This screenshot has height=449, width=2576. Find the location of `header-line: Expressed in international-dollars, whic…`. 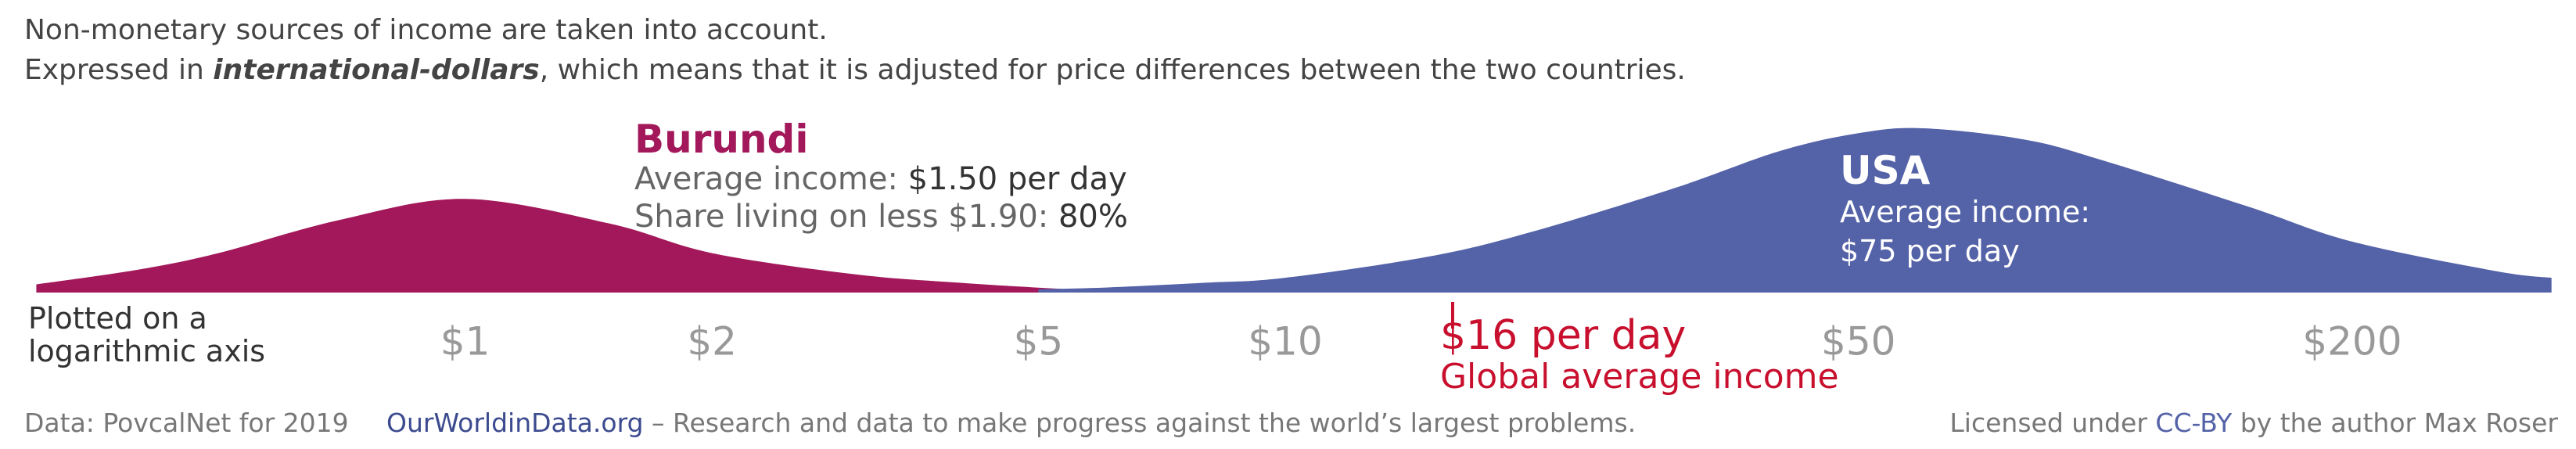

header-line: Expressed in international-dollars, whic… is located at coordinates (855, 70).